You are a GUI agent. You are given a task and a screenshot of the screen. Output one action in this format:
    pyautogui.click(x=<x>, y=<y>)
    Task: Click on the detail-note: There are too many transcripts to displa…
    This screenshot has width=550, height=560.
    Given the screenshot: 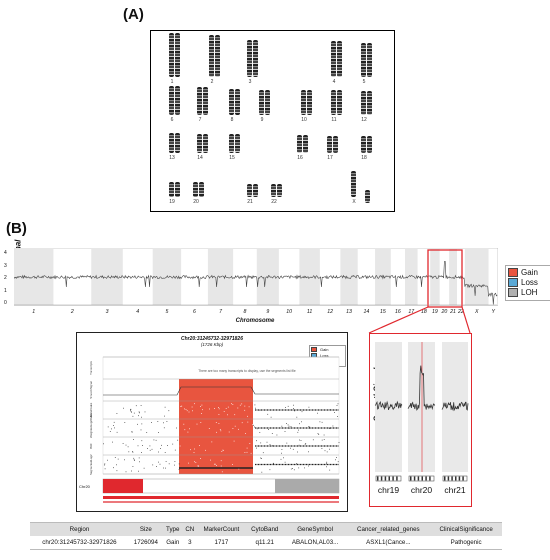 What is the action you would take?
    pyautogui.click(x=247, y=371)
    